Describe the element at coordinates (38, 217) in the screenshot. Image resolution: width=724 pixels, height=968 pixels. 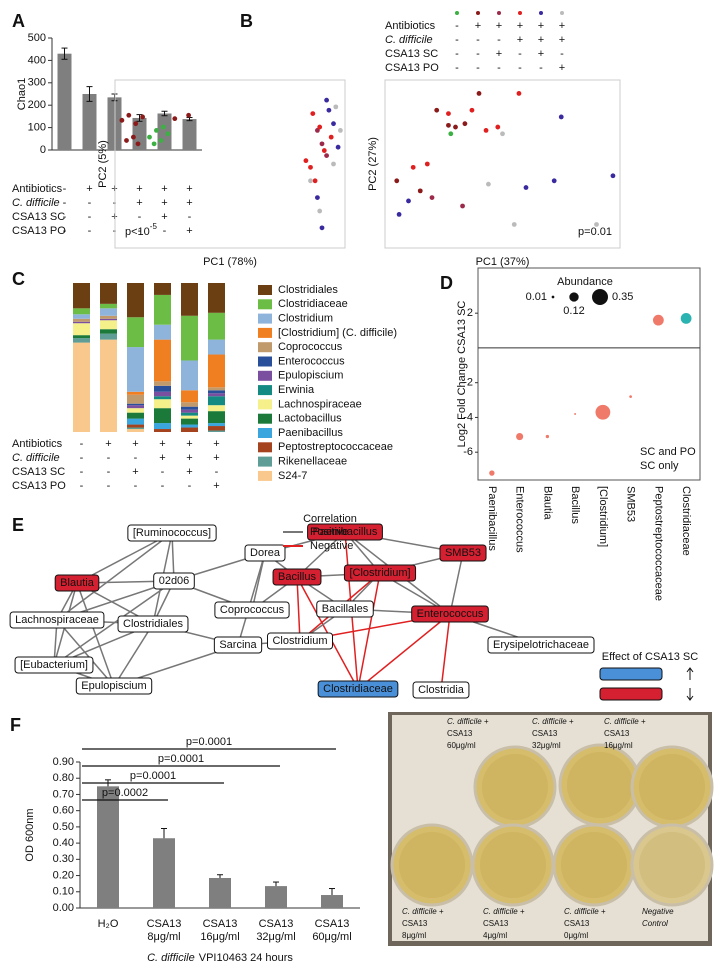
I see `condition-label: CSA13 SC` at that location.